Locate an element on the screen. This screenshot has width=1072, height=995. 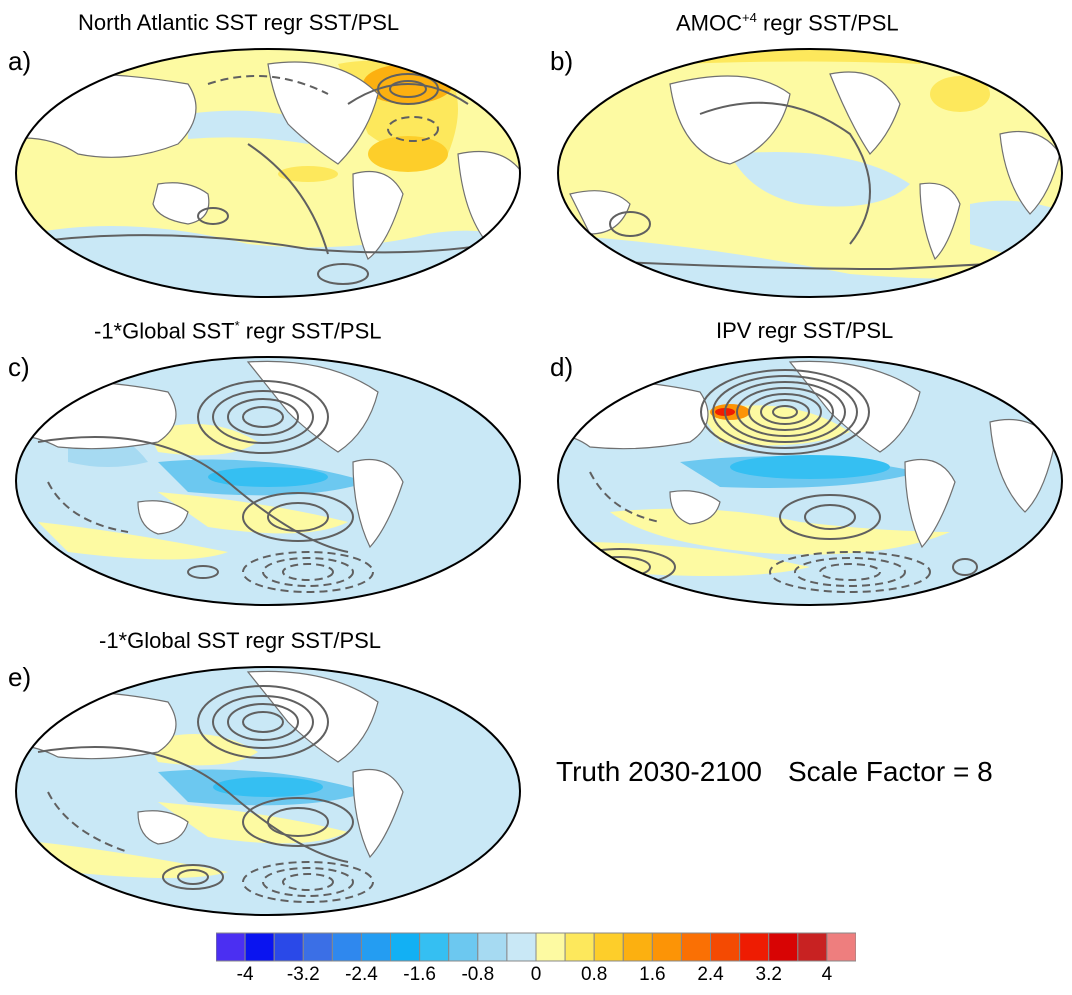
colorbar-tick-label: -3.2 is located at coordinates (303, 974).